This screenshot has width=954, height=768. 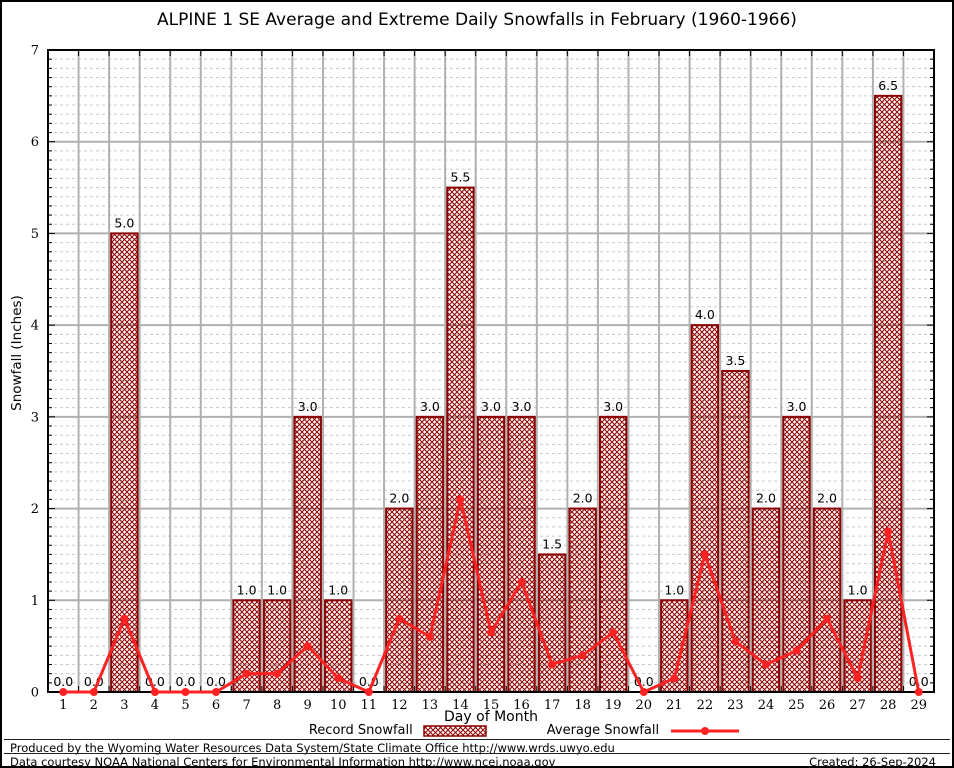 I want to click on x-tick-label: 22, so click(x=705, y=705).